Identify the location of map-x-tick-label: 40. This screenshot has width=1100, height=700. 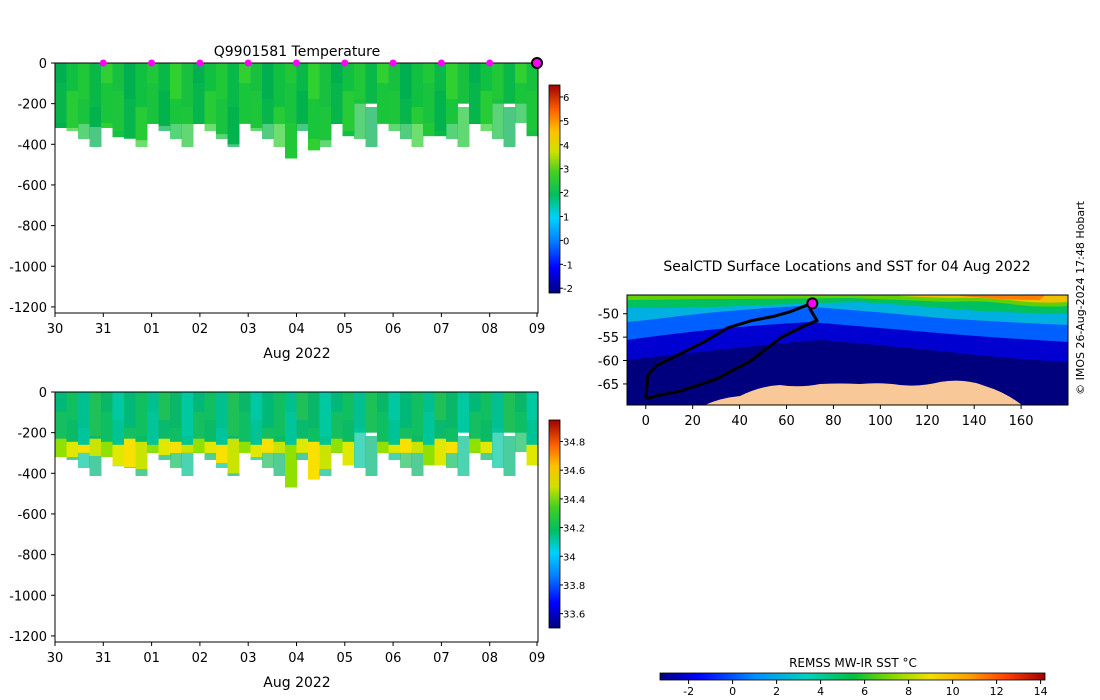
(739, 421).